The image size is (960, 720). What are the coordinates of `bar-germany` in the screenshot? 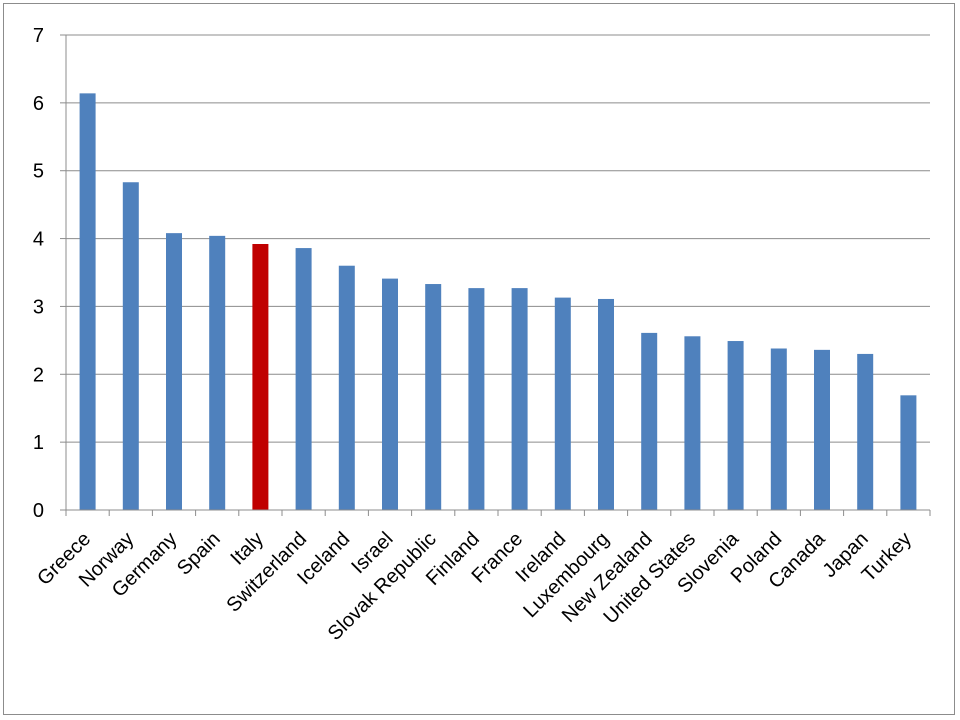 It's located at (174, 371).